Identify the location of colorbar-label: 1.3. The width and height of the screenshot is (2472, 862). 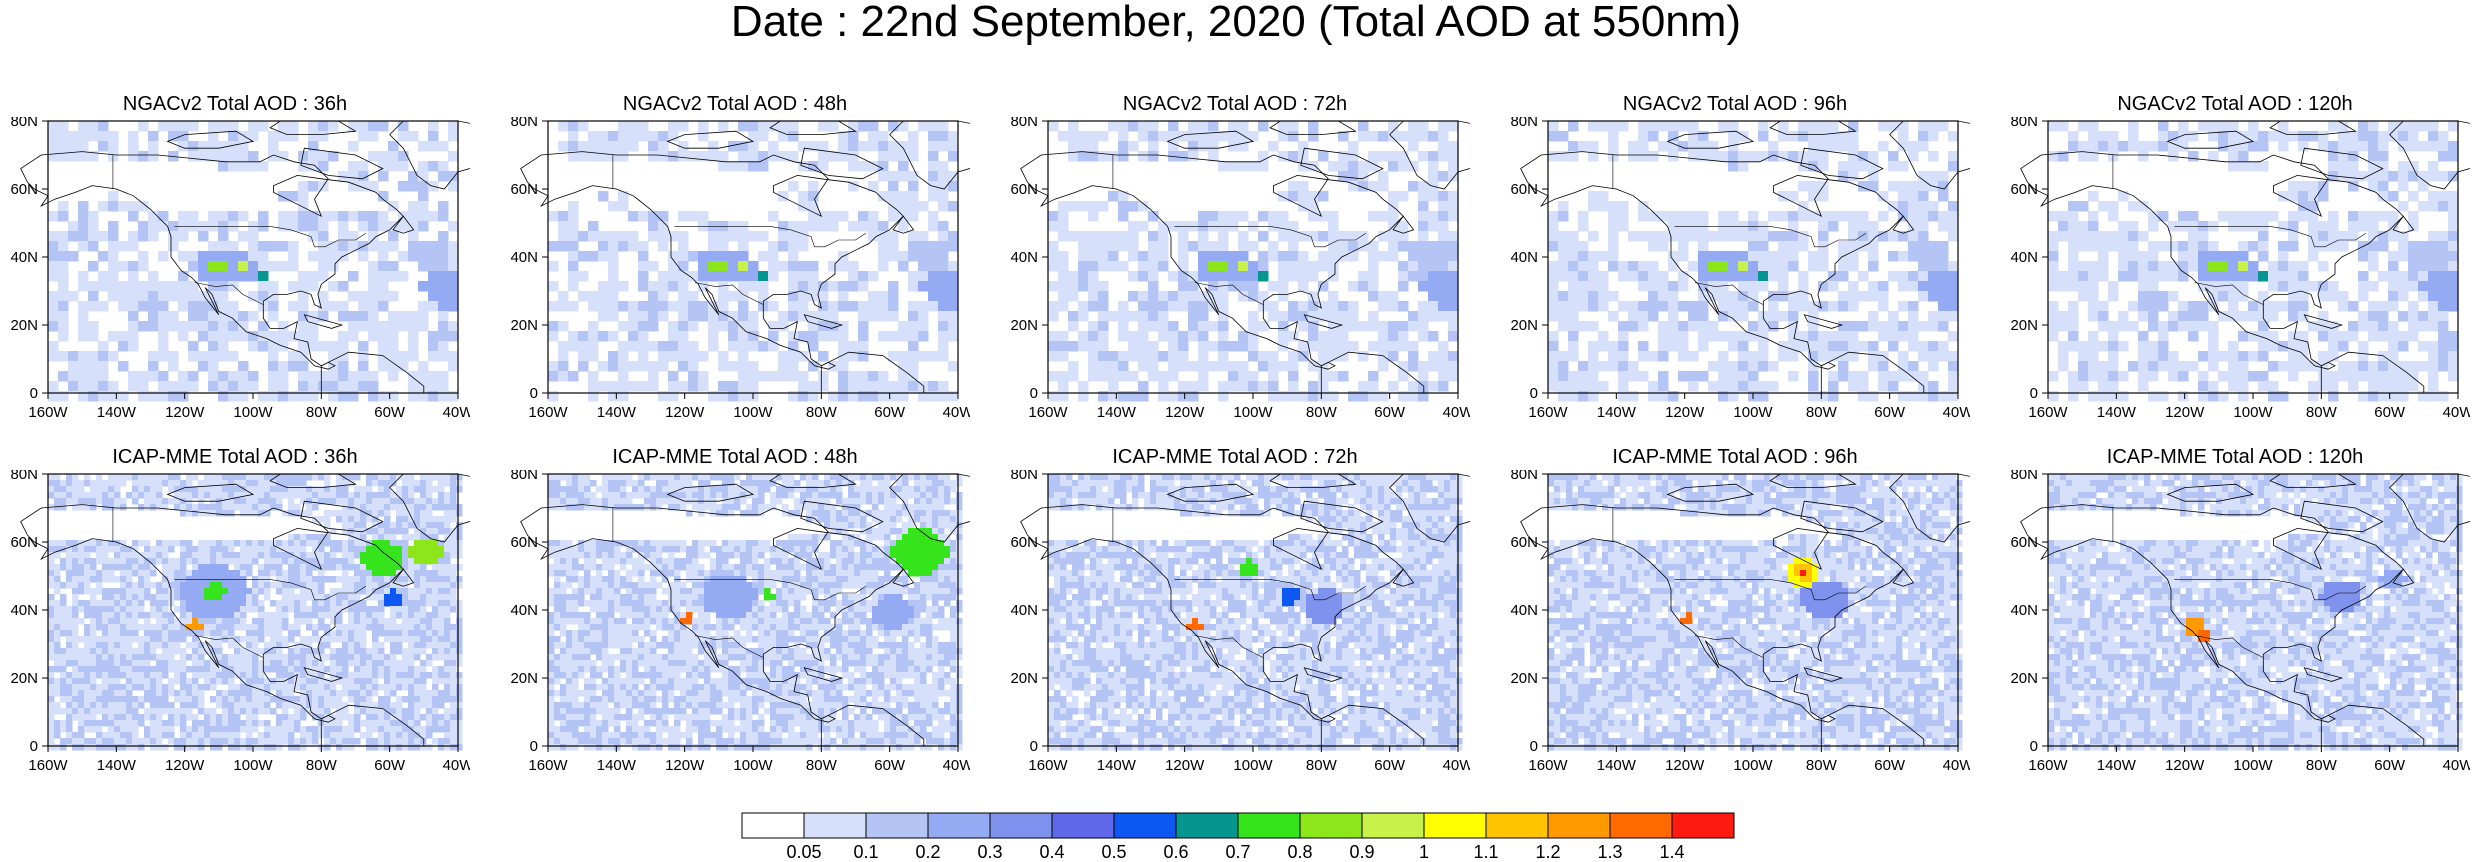
(1609, 852).